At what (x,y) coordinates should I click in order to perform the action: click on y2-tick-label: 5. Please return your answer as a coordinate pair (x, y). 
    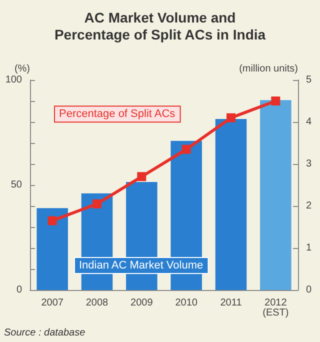
    Looking at the image, I should click on (309, 80).